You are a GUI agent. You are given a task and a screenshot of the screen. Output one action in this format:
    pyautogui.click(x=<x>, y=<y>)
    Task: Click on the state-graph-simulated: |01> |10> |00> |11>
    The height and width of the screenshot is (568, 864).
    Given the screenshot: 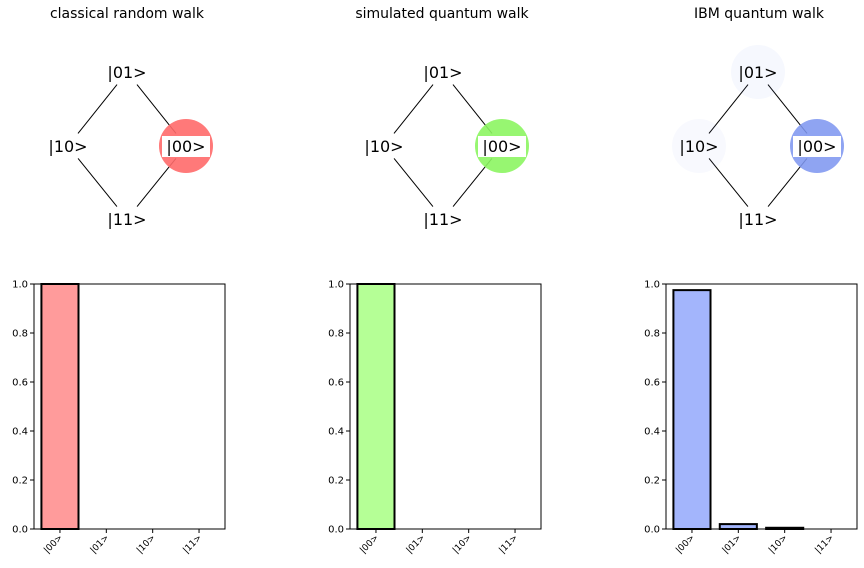 What is the action you would take?
    pyautogui.click(x=446, y=146)
    